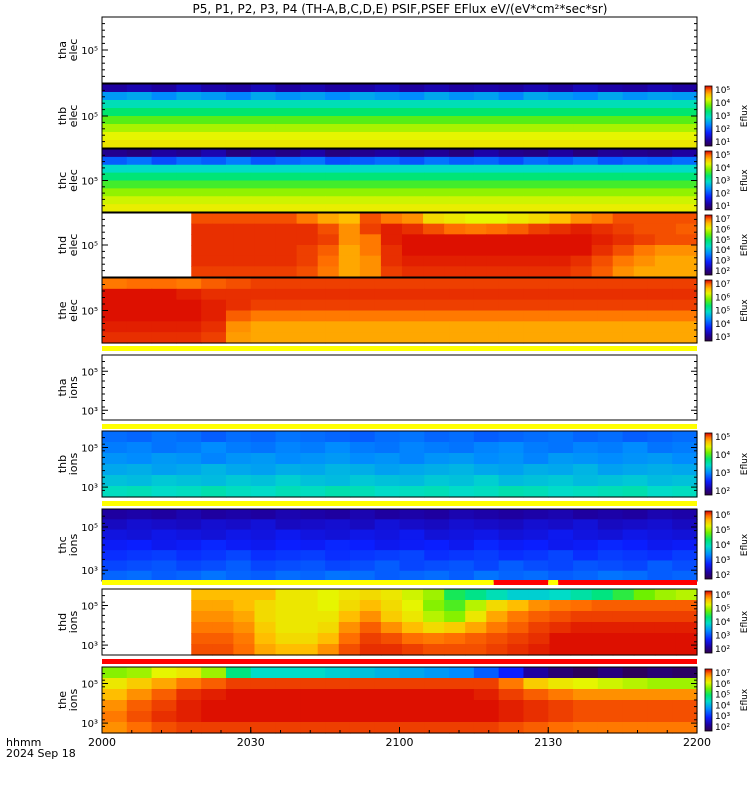 Image resolution: width=750 pixels, height=800 pixels. I want to click on colorbar-tick-label: 10⁶, so click(722, 230).